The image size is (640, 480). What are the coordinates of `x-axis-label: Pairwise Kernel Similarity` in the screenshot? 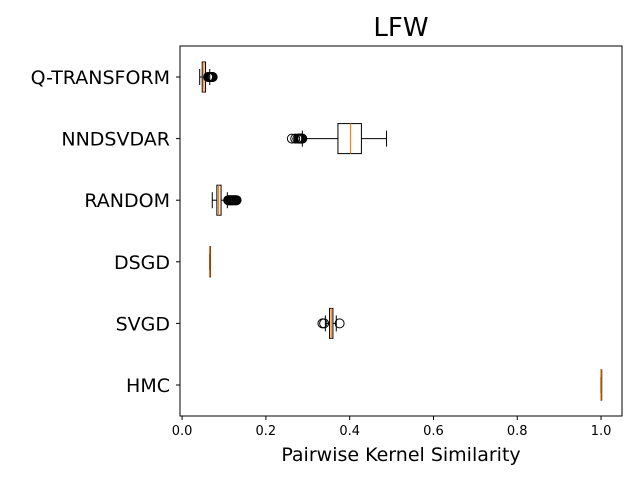 It's located at (400, 455).